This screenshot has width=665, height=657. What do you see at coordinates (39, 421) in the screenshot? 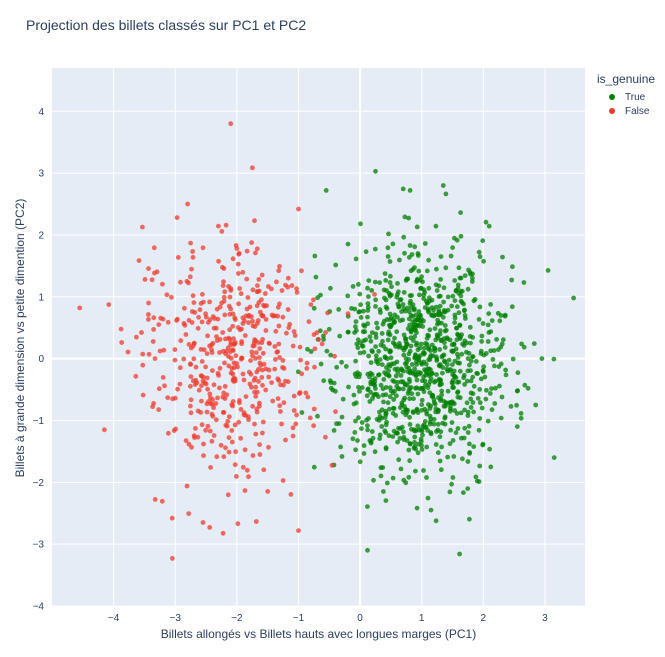
I see `y-tick-label: −1` at bounding box center [39, 421].